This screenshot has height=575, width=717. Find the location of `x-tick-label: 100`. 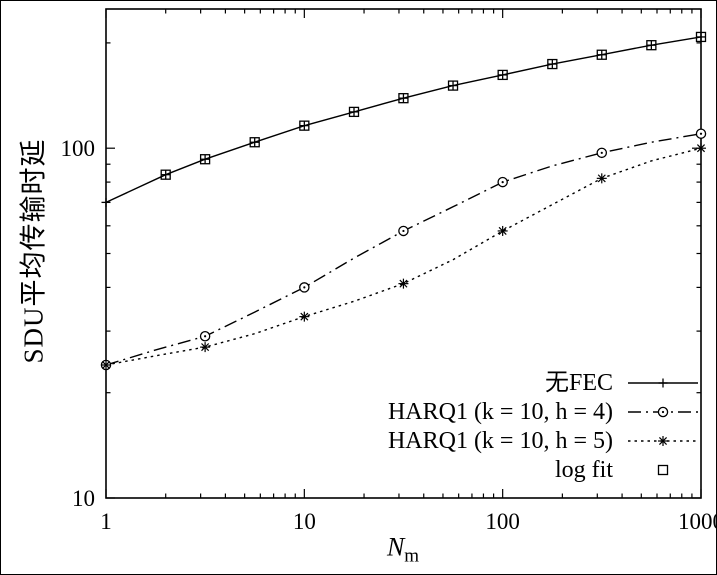

x-tick-label: 100 is located at coordinates (502, 521).